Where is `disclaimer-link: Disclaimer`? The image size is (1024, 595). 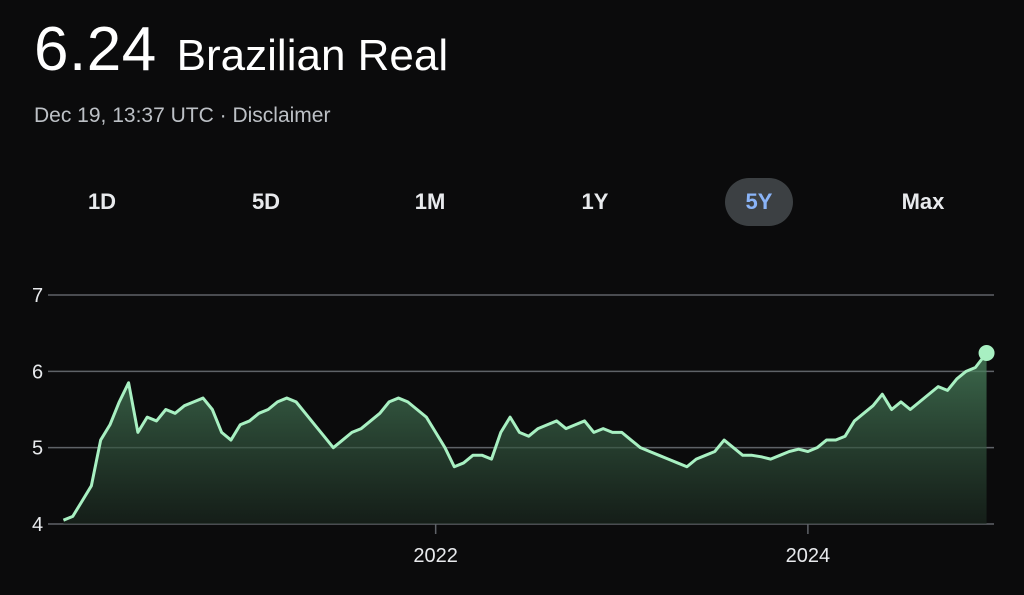
disclaimer-link: Disclaimer is located at coordinates (281, 115).